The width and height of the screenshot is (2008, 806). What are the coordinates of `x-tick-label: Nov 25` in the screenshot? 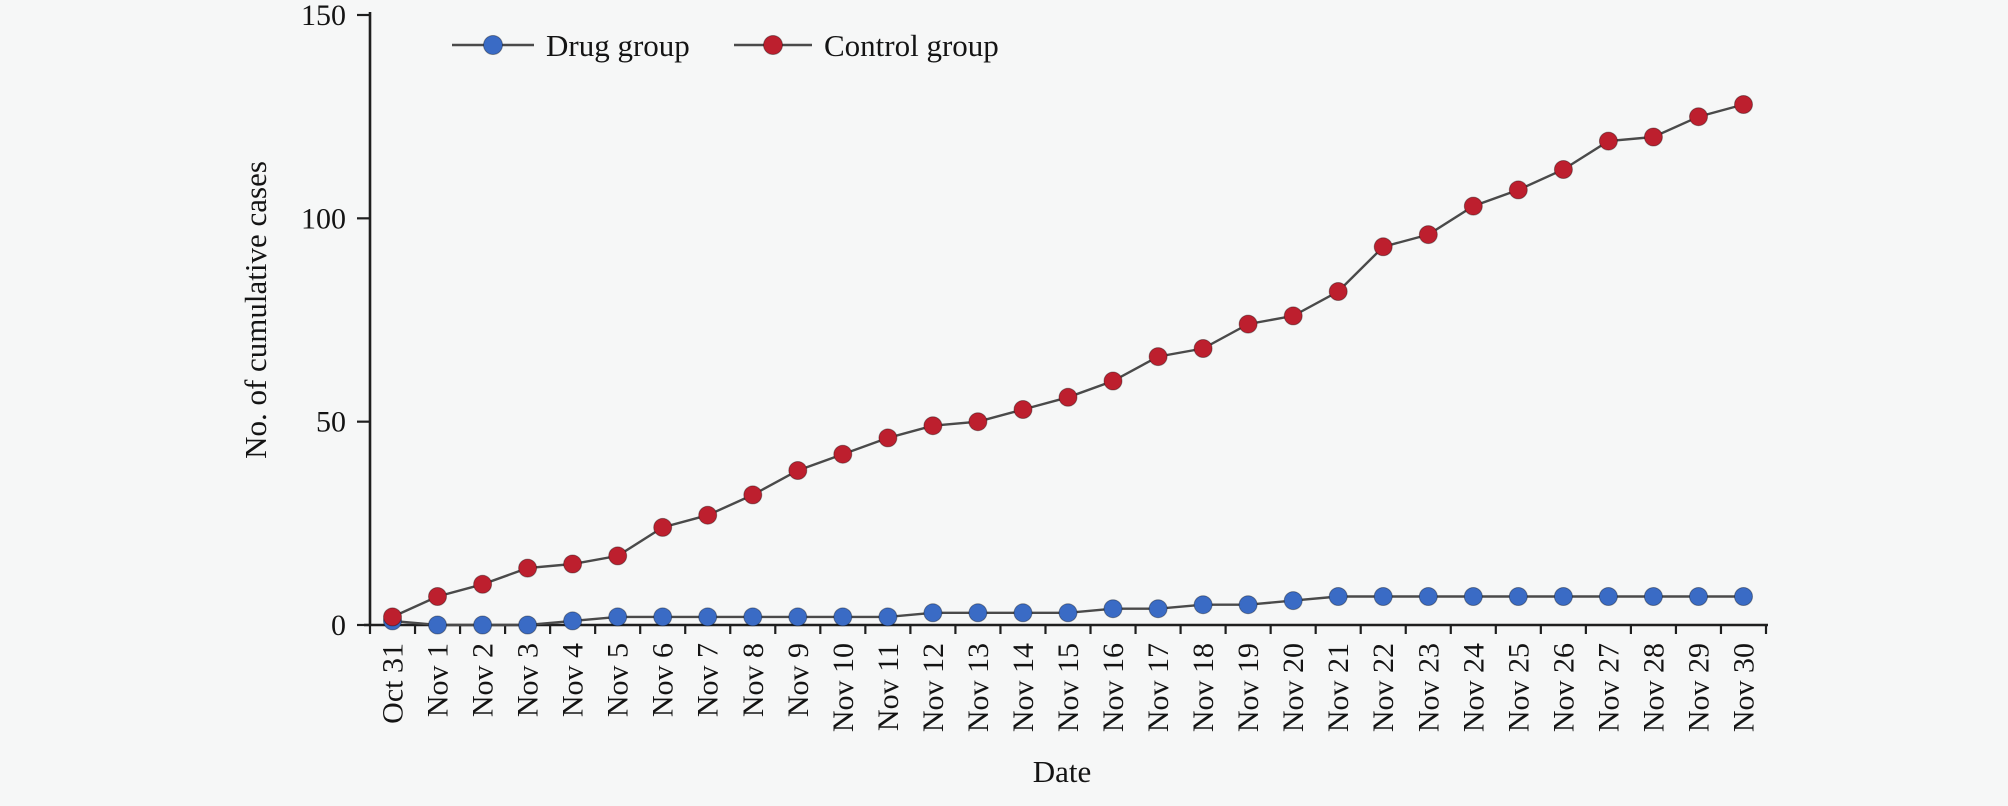 It's located at (1518, 687).